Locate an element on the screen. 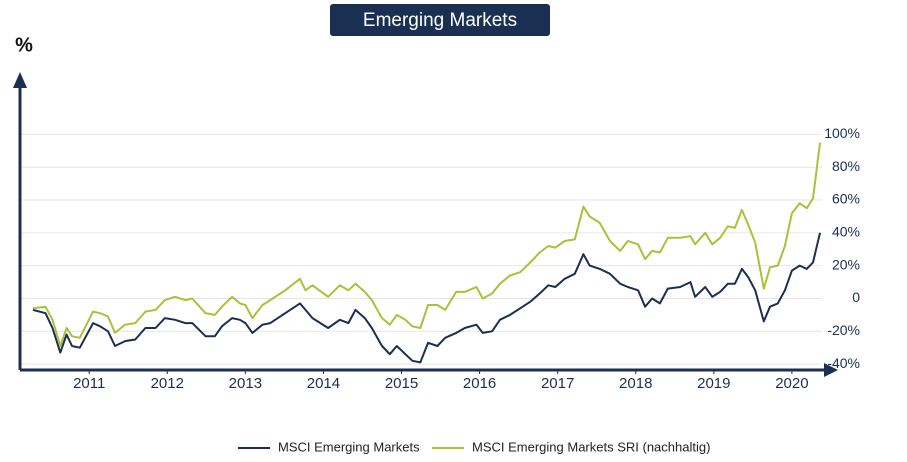 The width and height of the screenshot is (907, 462). legend-label: MSCI Emerging Markets SRI (nachhaltig) is located at coordinates (591, 446).